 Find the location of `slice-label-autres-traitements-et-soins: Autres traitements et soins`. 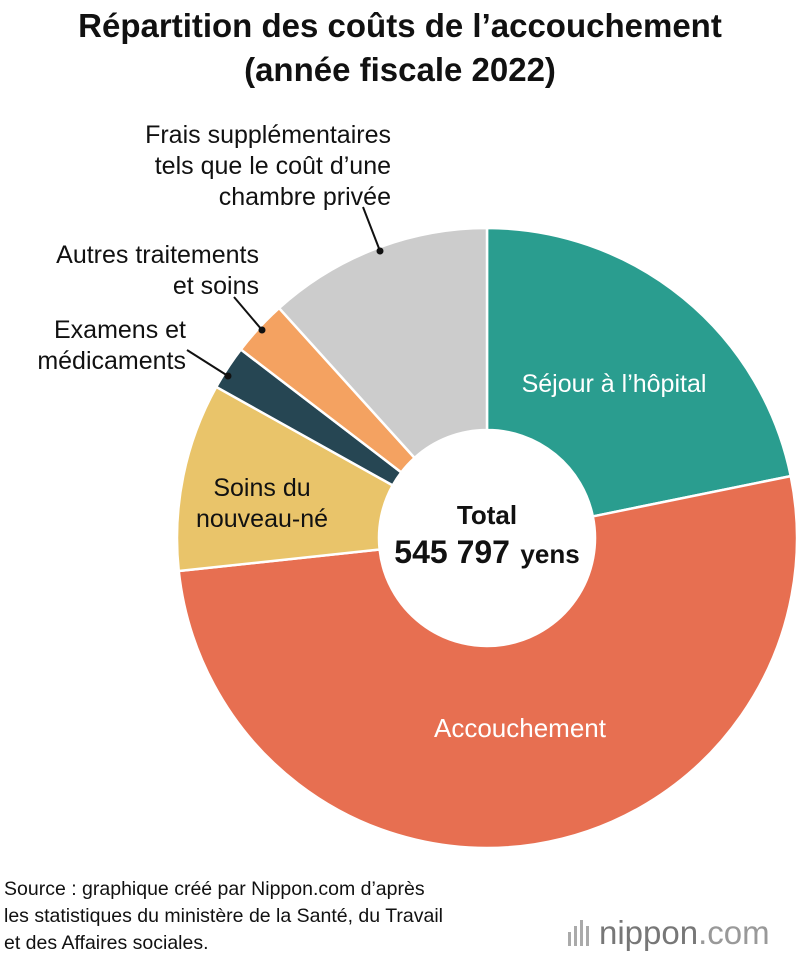

slice-label-autres-traitements-et-soins: Autres traitements et soins is located at coordinates (157, 270).